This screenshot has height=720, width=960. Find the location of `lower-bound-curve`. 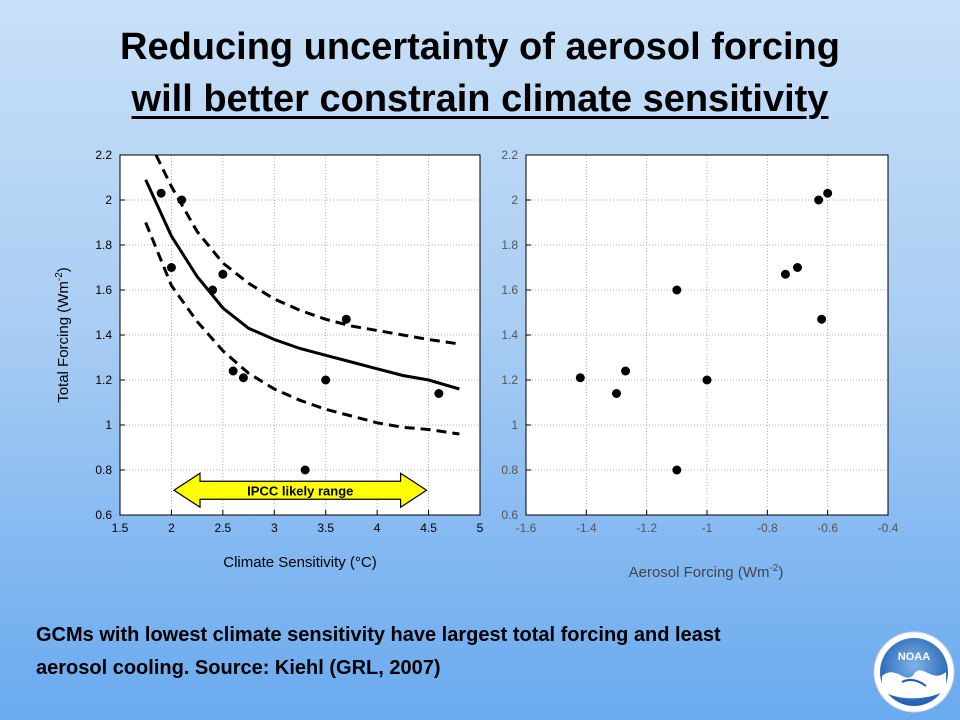

lower-bound-curve is located at coordinates (302, 328).